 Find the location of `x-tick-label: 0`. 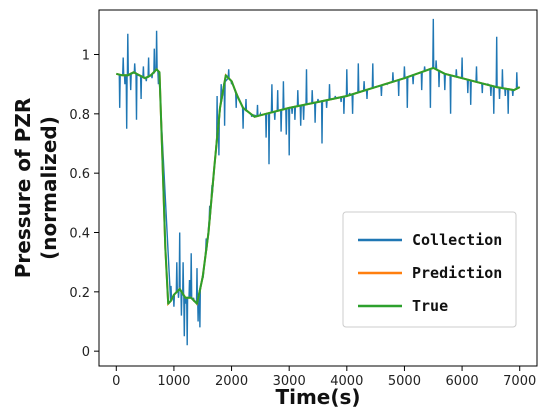

x-tick-label: 0 is located at coordinates (116, 381).